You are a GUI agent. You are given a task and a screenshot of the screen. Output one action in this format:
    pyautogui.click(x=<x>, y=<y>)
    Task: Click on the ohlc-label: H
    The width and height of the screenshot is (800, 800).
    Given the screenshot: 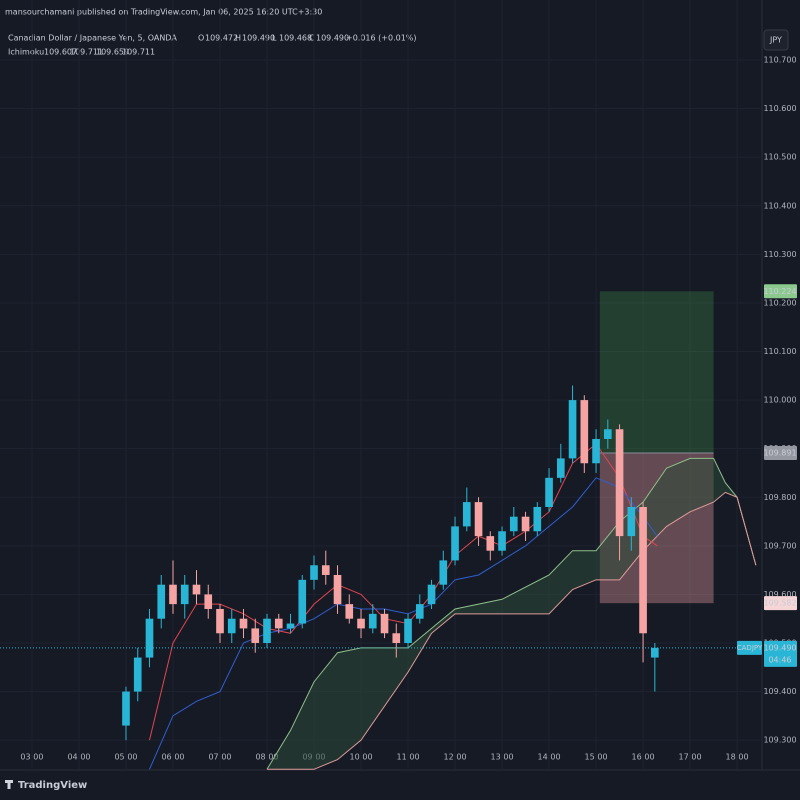 What is the action you would take?
    pyautogui.click(x=238, y=38)
    